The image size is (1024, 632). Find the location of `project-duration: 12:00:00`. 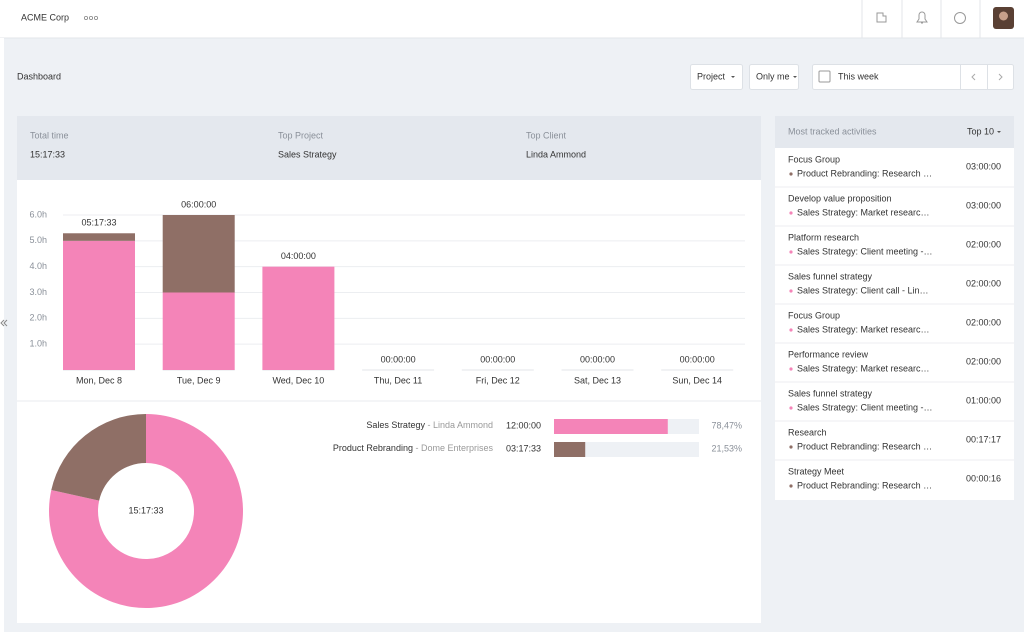

project-duration: 12:00:00 is located at coordinates (523, 425).